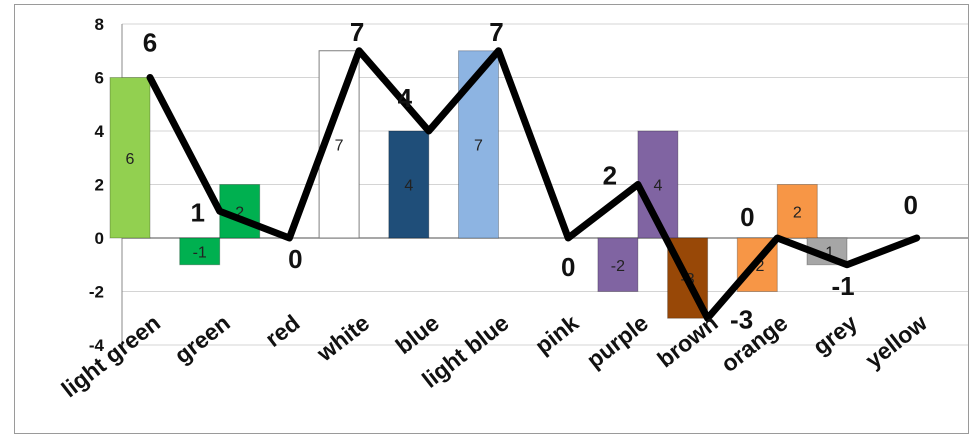 This screenshot has height=441, width=976. What do you see at coordinates (342, 337) in the screenshot?
I see `x-category-label: white` at bounding box center [342, 337].